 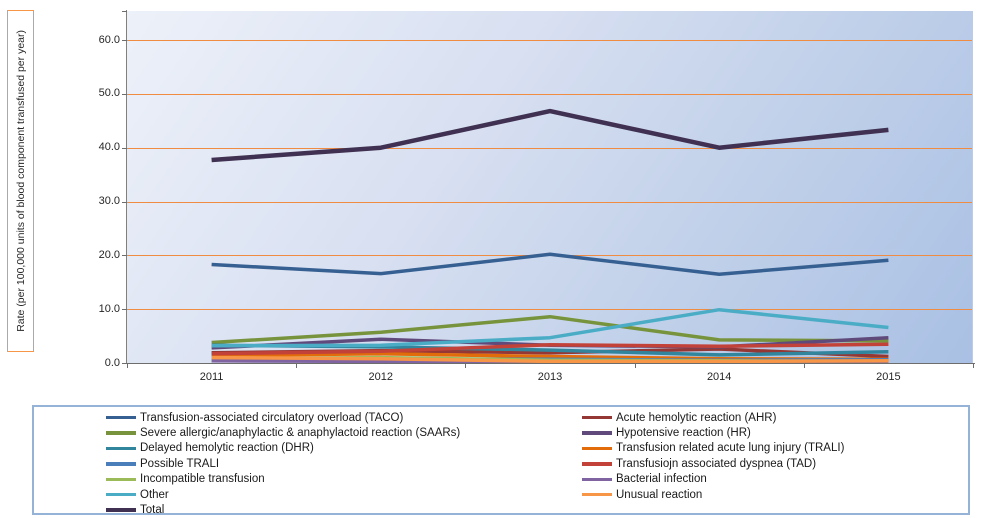 I want to click on y-axis-end-tick, so click(x=124, y=11).